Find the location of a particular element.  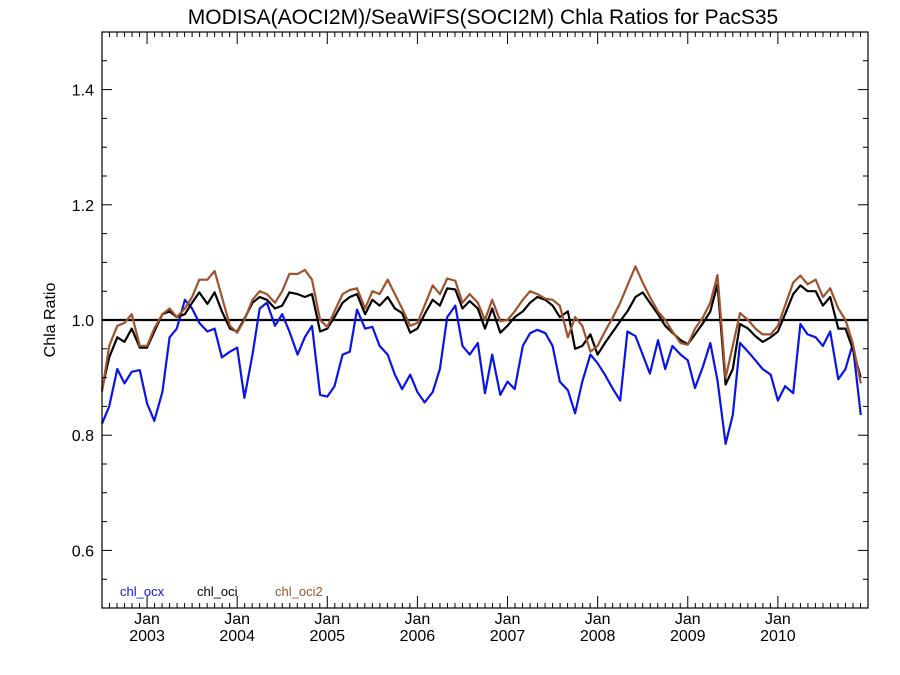

x-tick-label-year: 2007 is located at coordinates (508, 636).